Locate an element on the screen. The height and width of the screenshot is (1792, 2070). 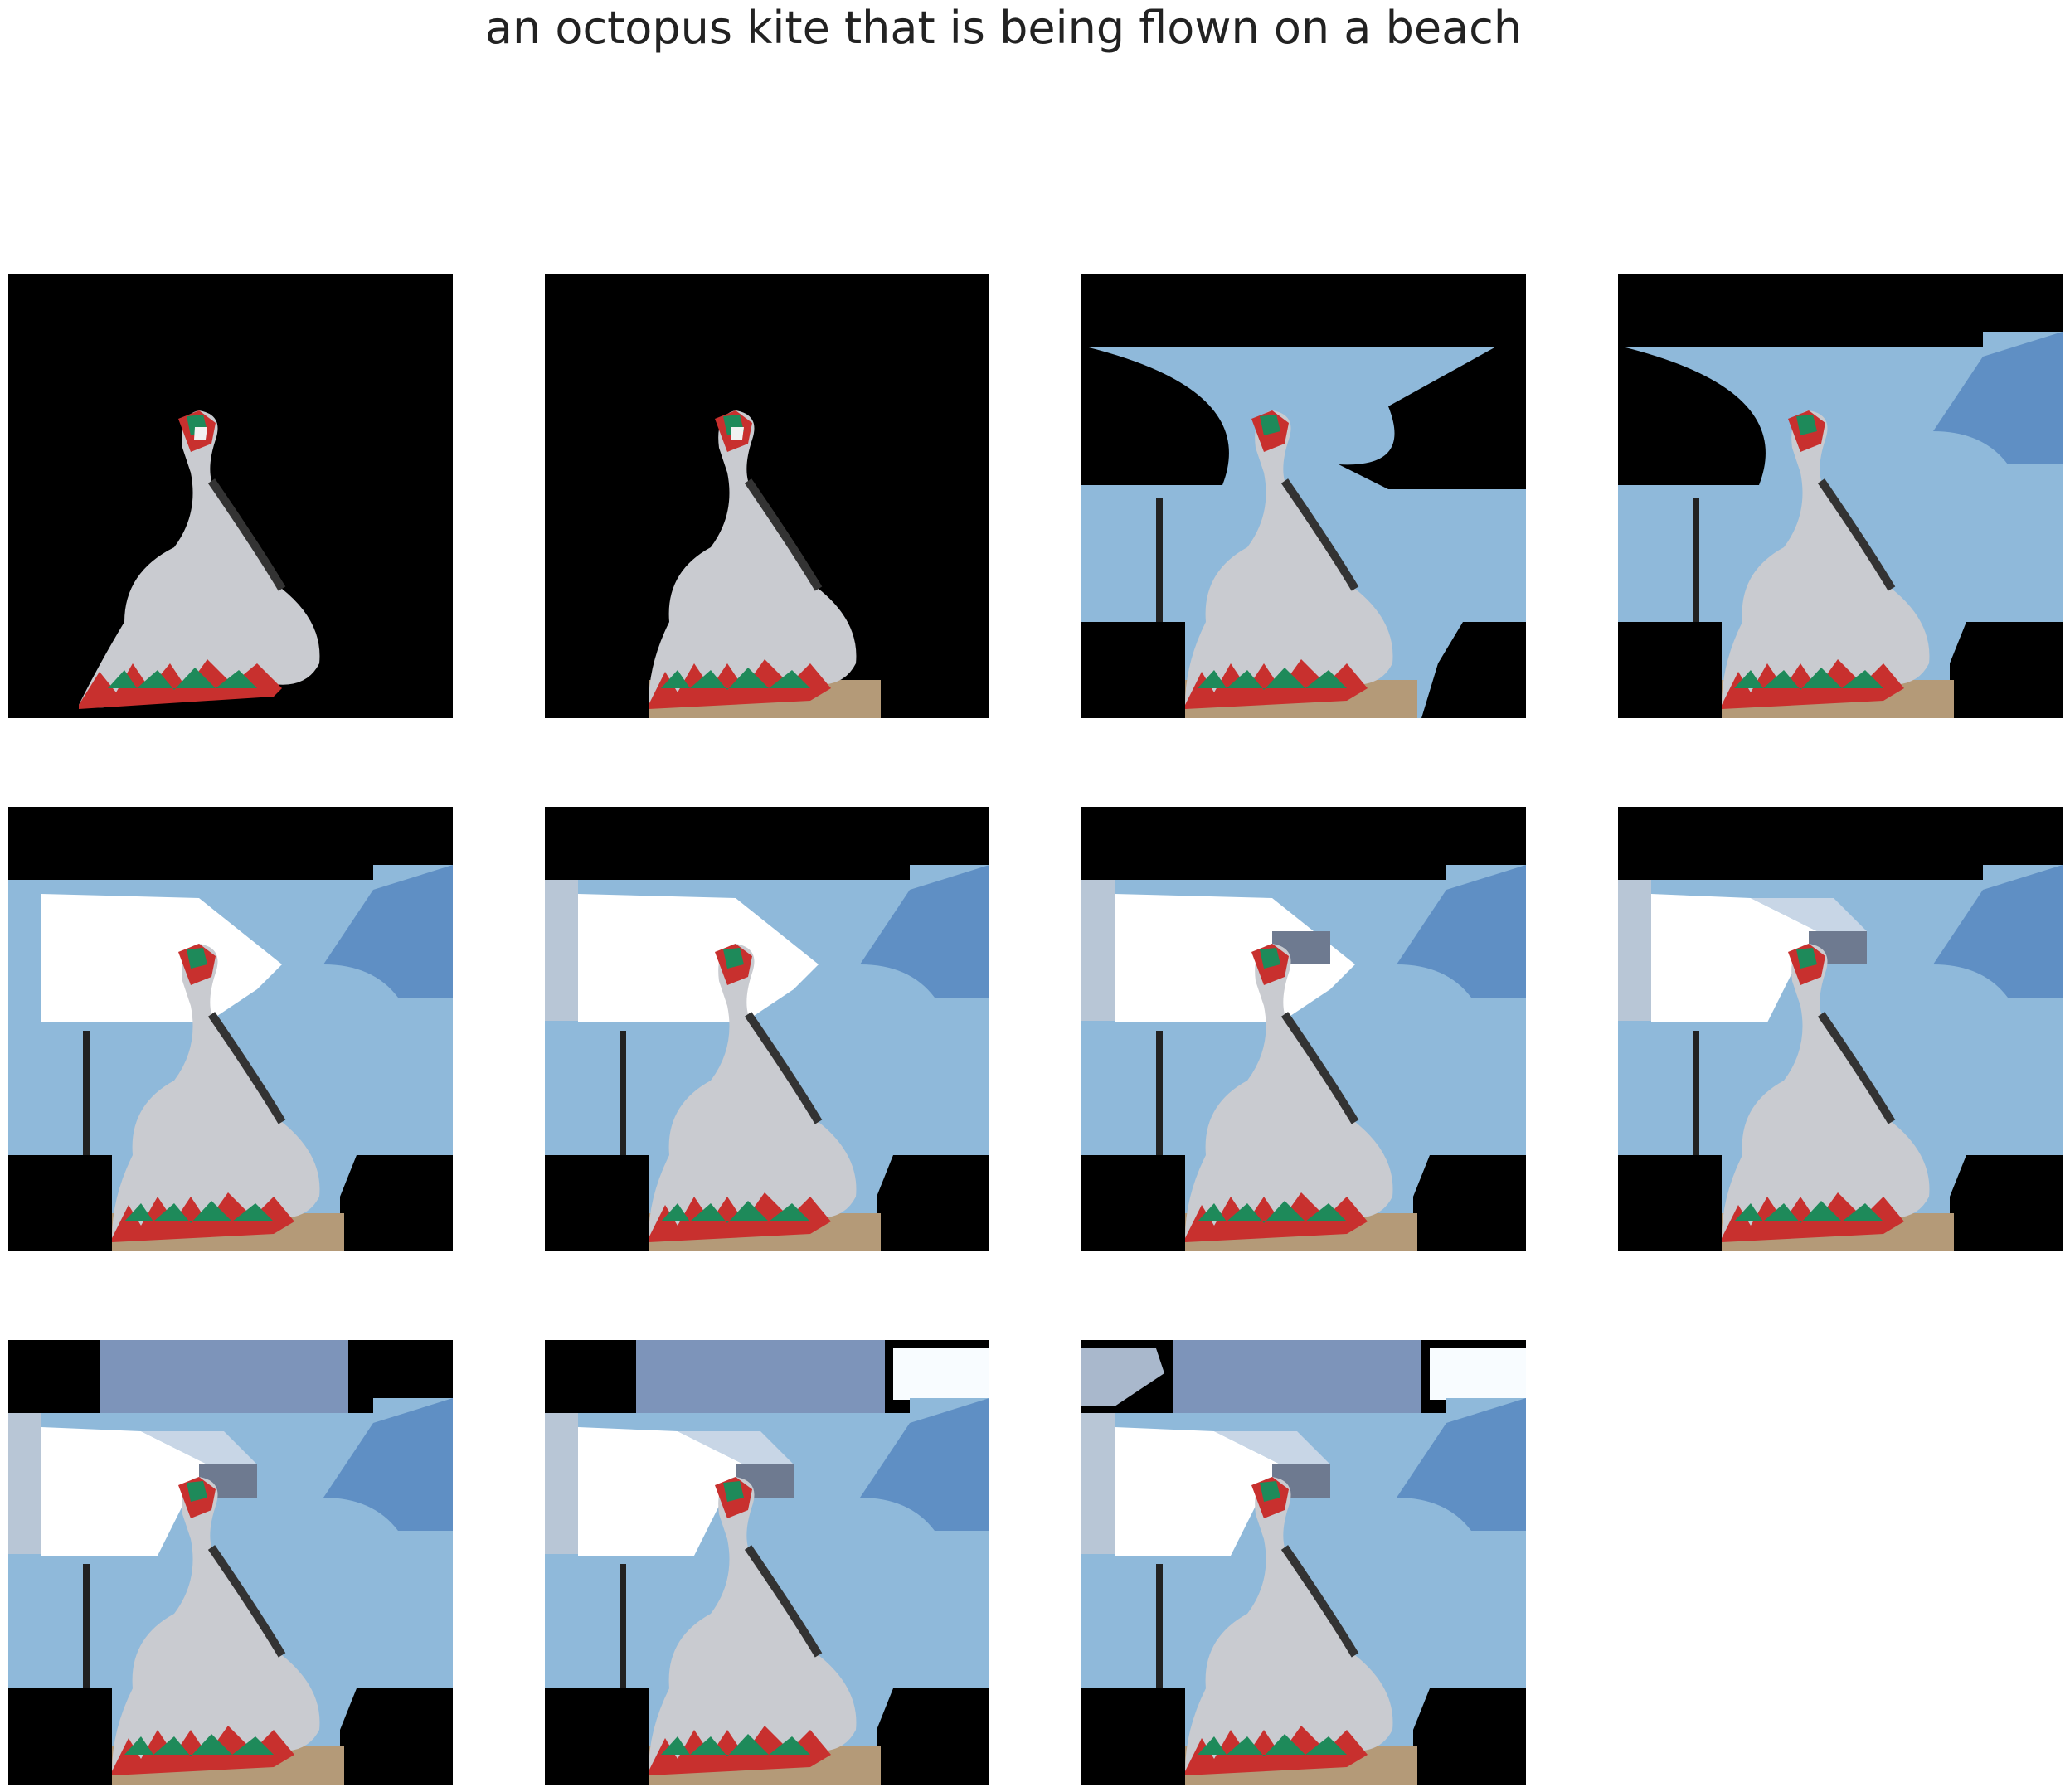
panel-3-image is located at coordinates (1303, 496).